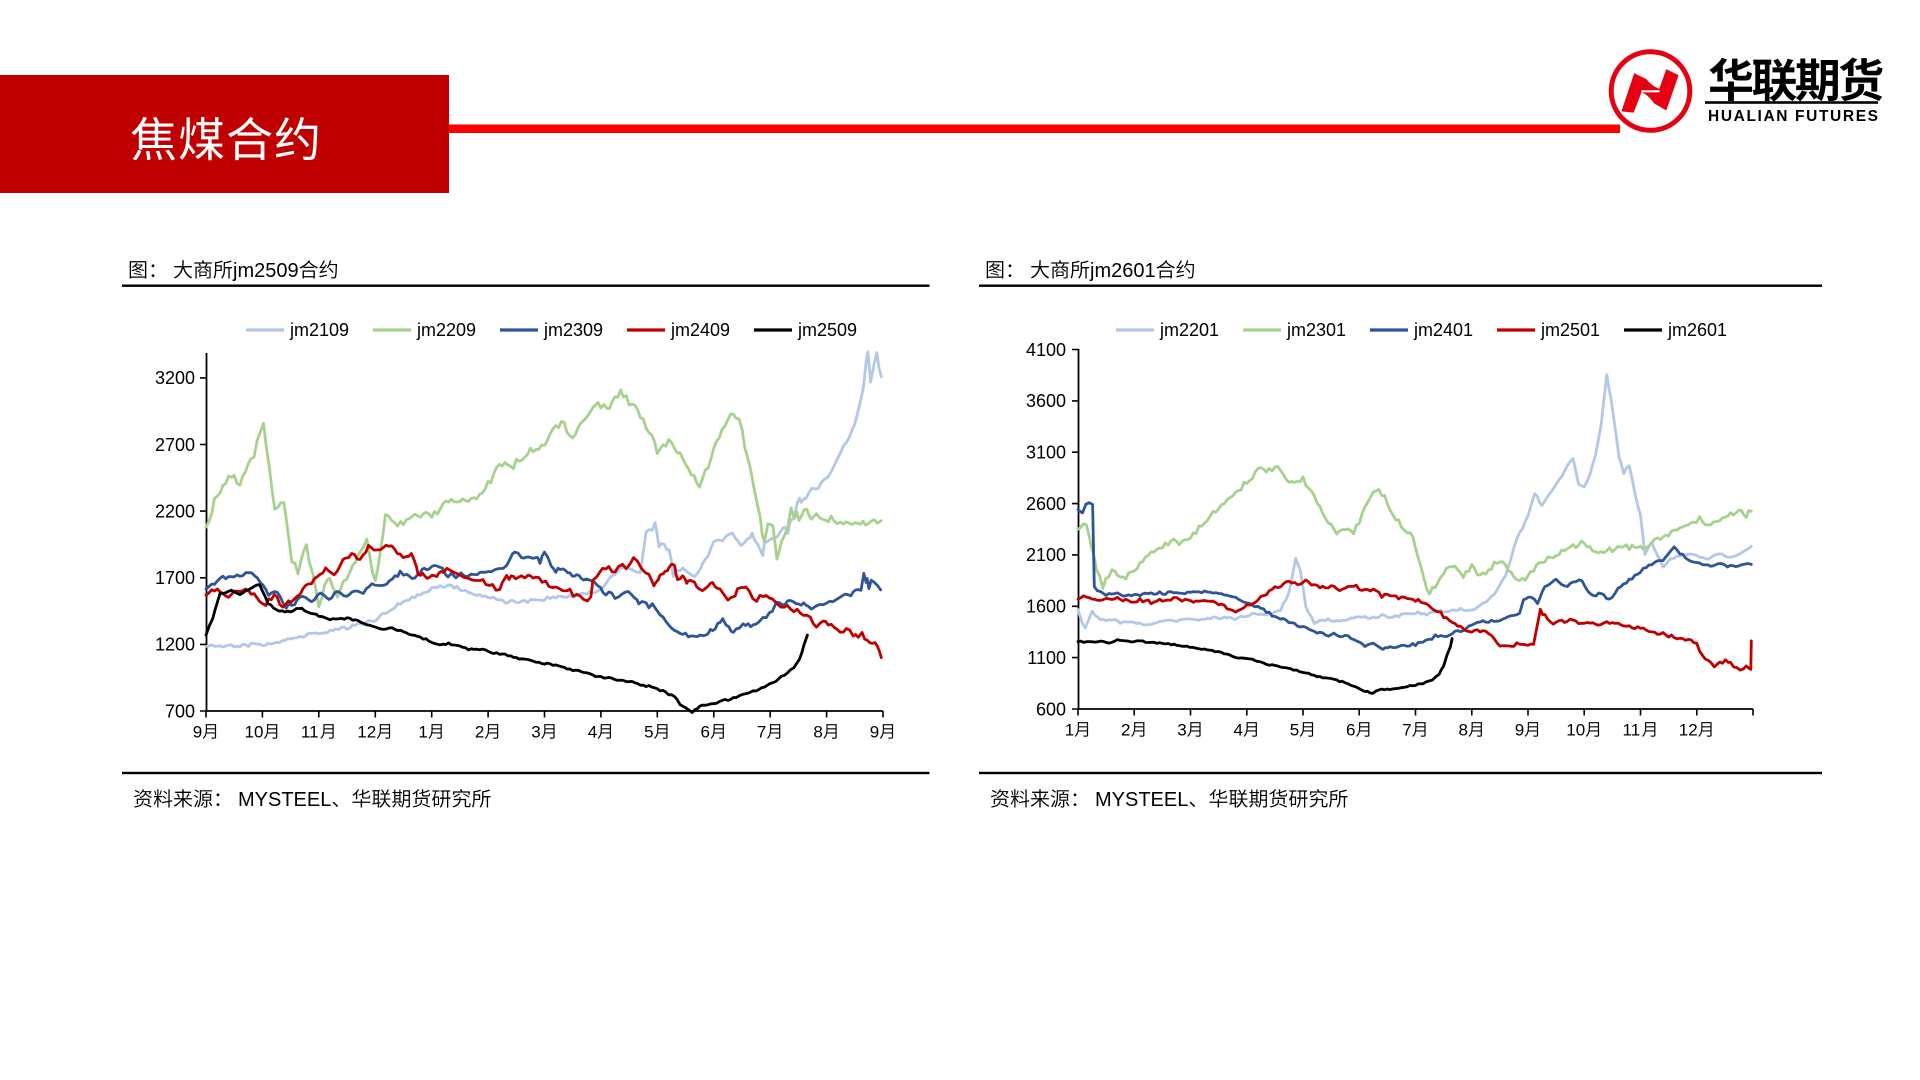  What do you see at coordinates (1793, 116) in the screenshot?
I see `svg-text: HUALIAN FUTURES` at bounding box center [1793, 116].